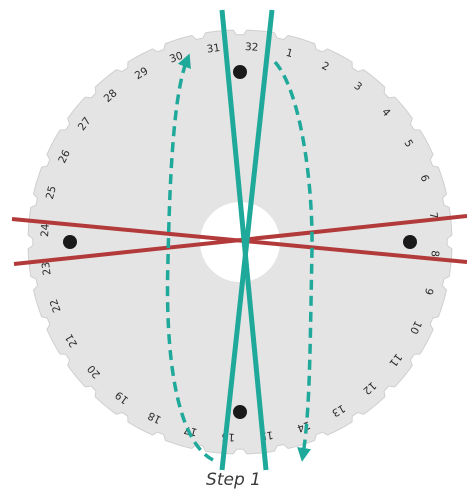  Describe the element at coordinates (191, 430) in the screenshot. I see `slot-label-17: 17` at that location.